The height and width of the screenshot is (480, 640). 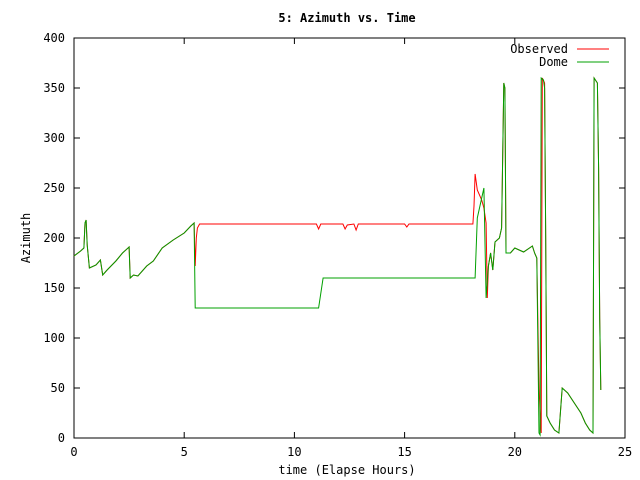 What do you see at coordinates (539, 49) in the screenshot?
I see `legend-label: Observed` at bounding box center [539, 49].